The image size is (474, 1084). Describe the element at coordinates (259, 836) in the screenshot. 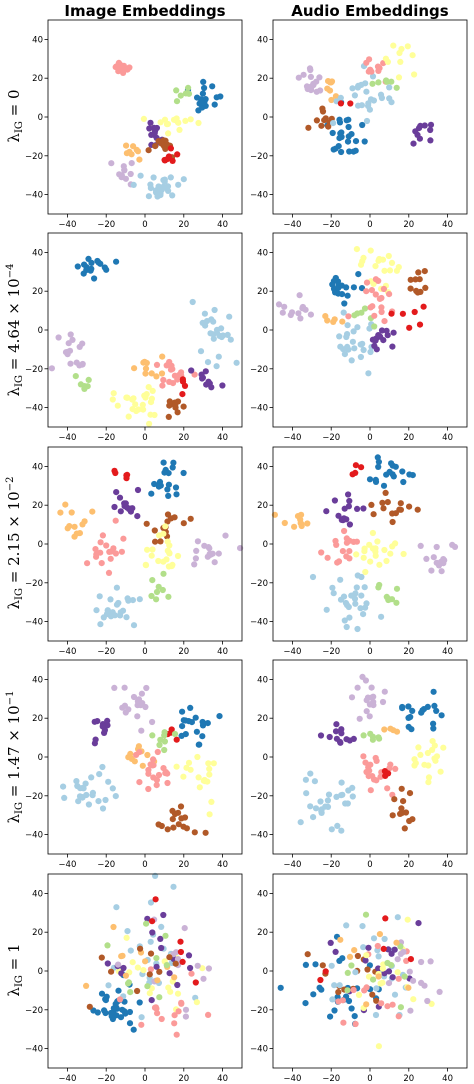

I see `y-tick-label: −40` at that location.